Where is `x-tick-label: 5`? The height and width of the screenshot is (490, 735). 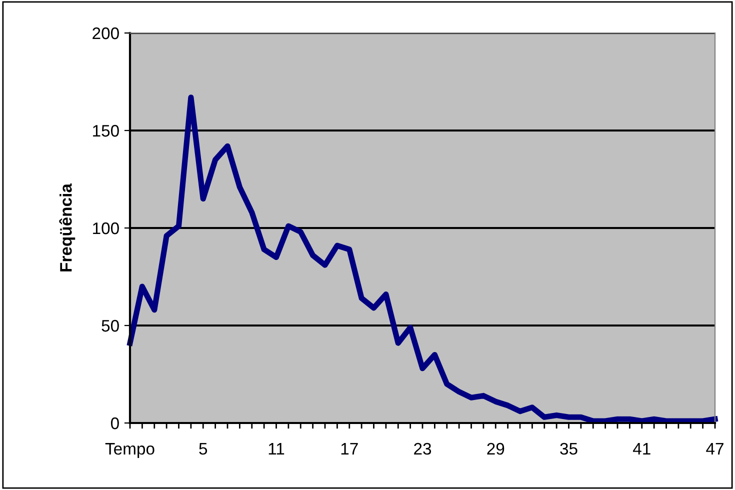 x-tick-label: 5 is located at coordinates (203, 449).